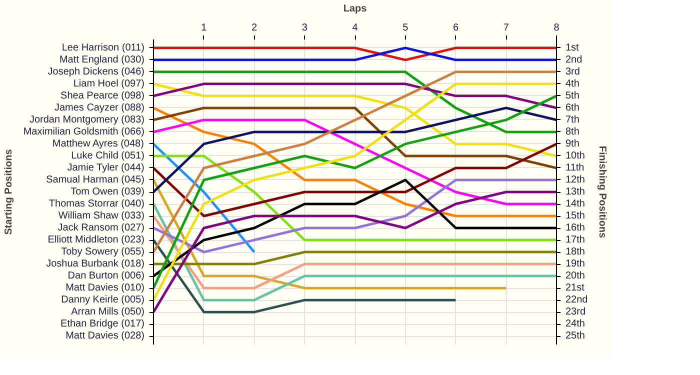 The height and width of the screenshot is (375, 700). What do you see at coordinates (573, 84) in the screenshot?
I see `y-tick-label: 4th` at bounding box center [573, 84].